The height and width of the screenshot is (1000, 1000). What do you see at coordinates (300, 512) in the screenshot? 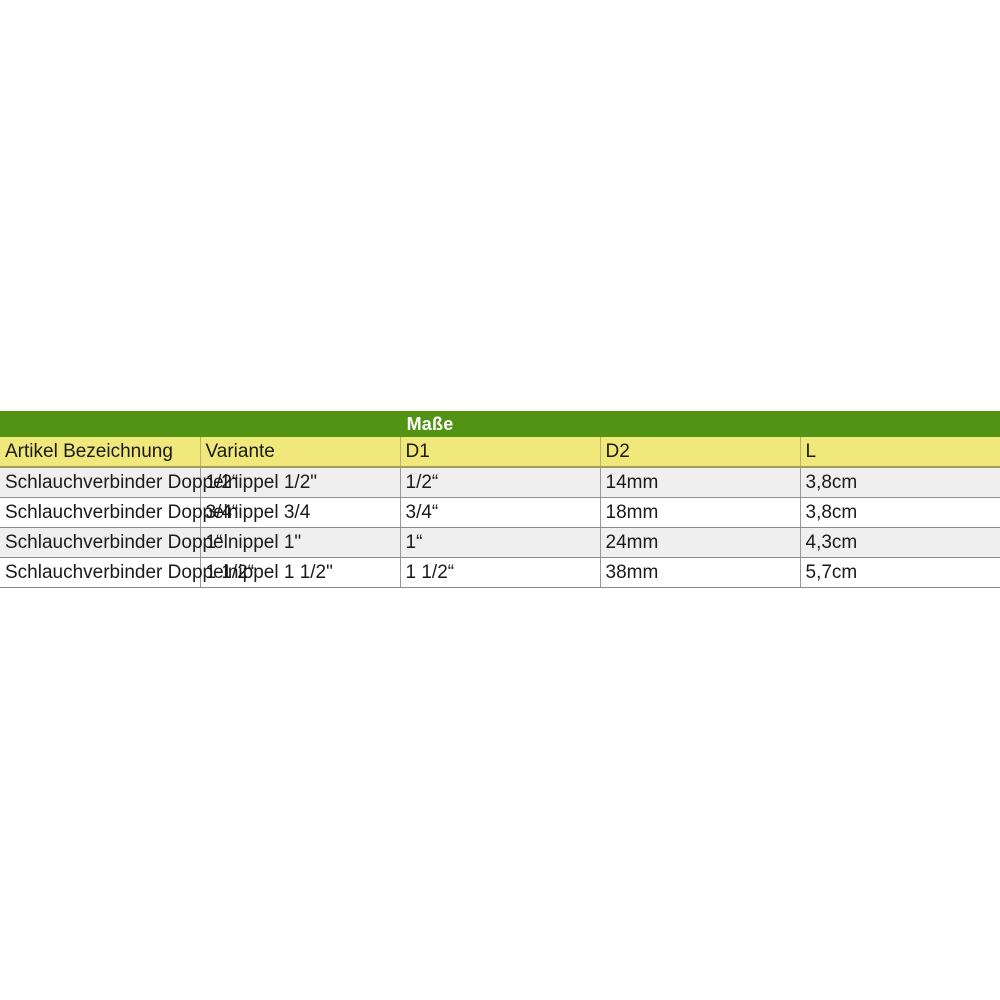
I see `cell-variante: 3/4“` at bounding box center [300, 512].